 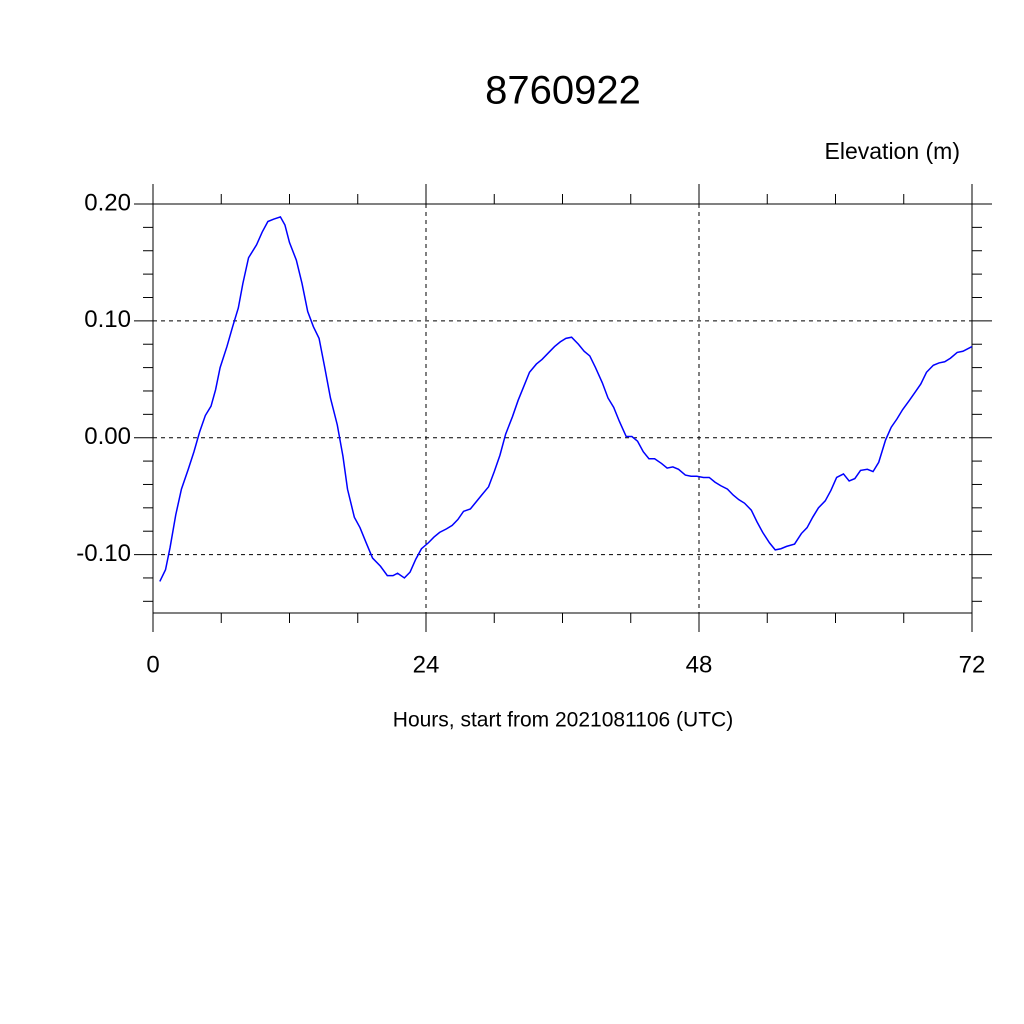 What do you see at coordinates (103, 553) in the screenshot?
I see `y-tick-label: -0.10` at bounding box center [103, 553].